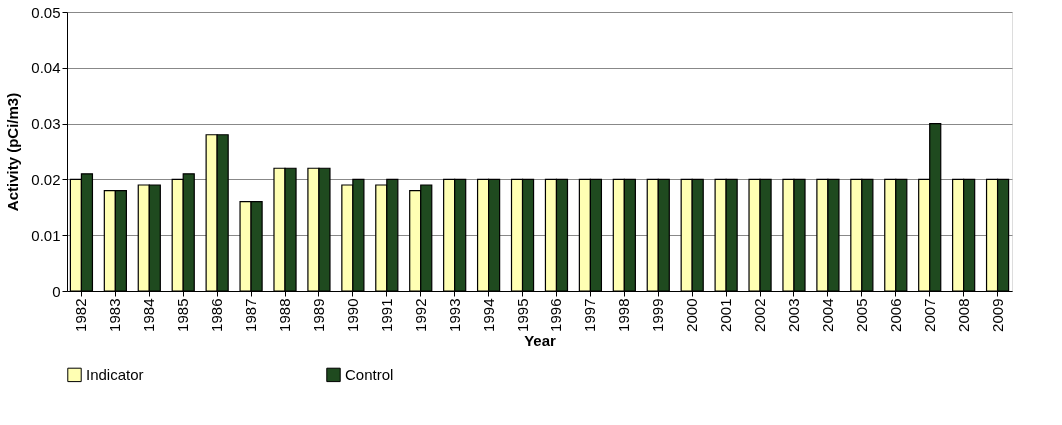  Describe the element at coordinates (46, 12) in the screenshot. I see `y-tick-label: 0.05` at that location.